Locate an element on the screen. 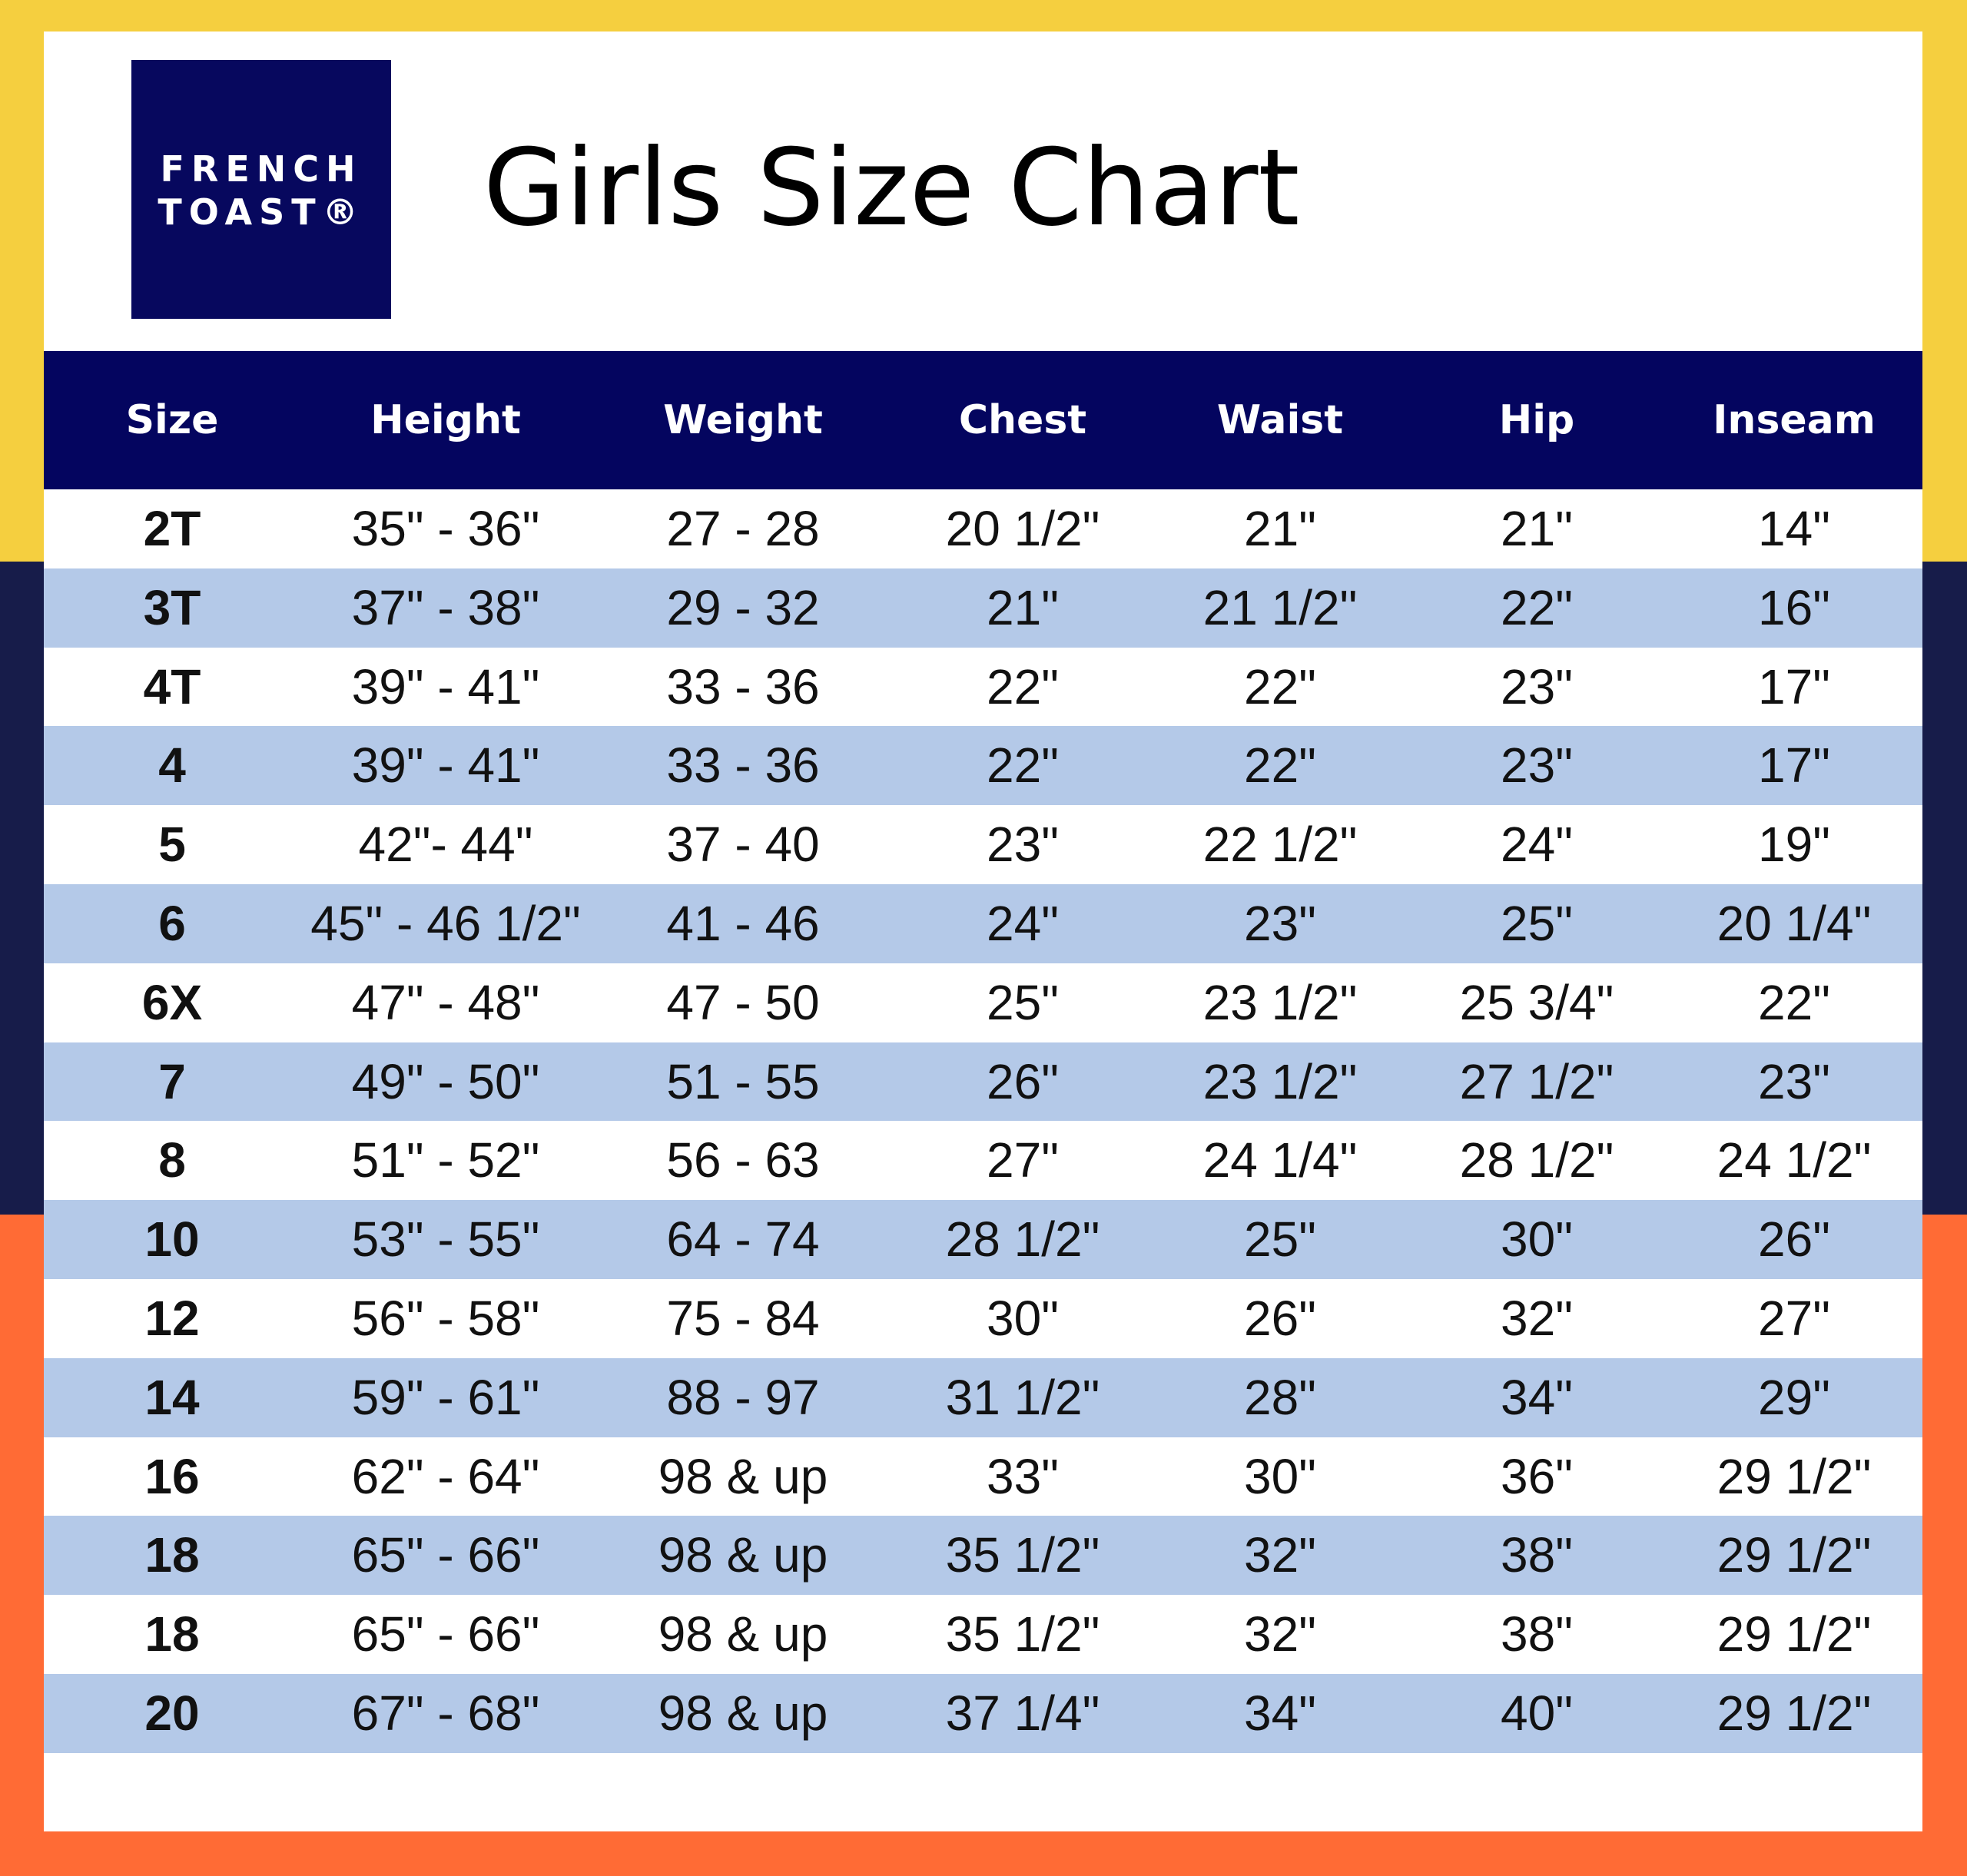  table-cell: 19" is located at coordinates (1794, 845).